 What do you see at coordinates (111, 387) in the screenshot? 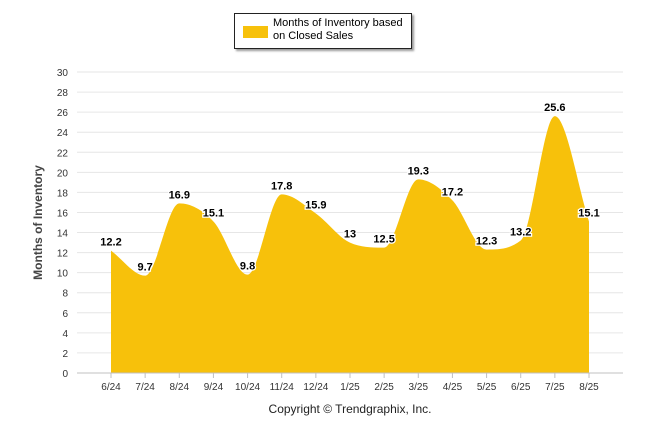
I see `x-tick-label: 6/24` at bounding box center [111, 387].